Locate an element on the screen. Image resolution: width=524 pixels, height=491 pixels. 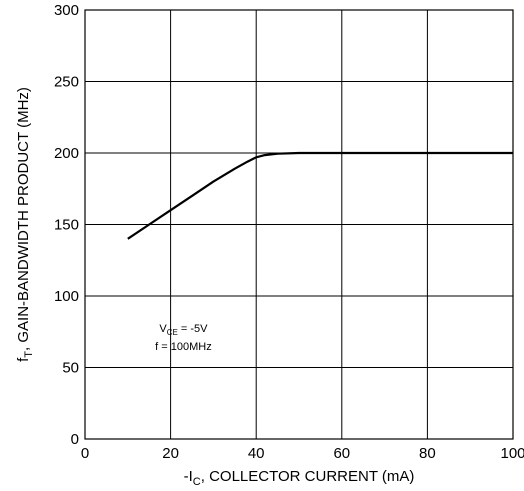
x-axis-ticks: 0 20 40 60 80 100 is located at coordinates (302, 453).